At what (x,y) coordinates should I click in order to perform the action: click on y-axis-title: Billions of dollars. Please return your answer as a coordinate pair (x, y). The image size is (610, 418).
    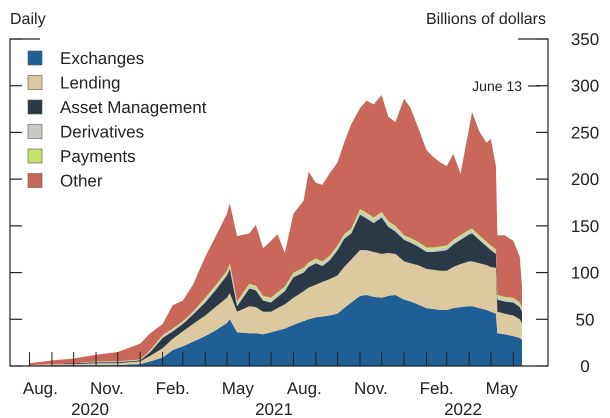
    Looking at the image, I should click on (486, 19).